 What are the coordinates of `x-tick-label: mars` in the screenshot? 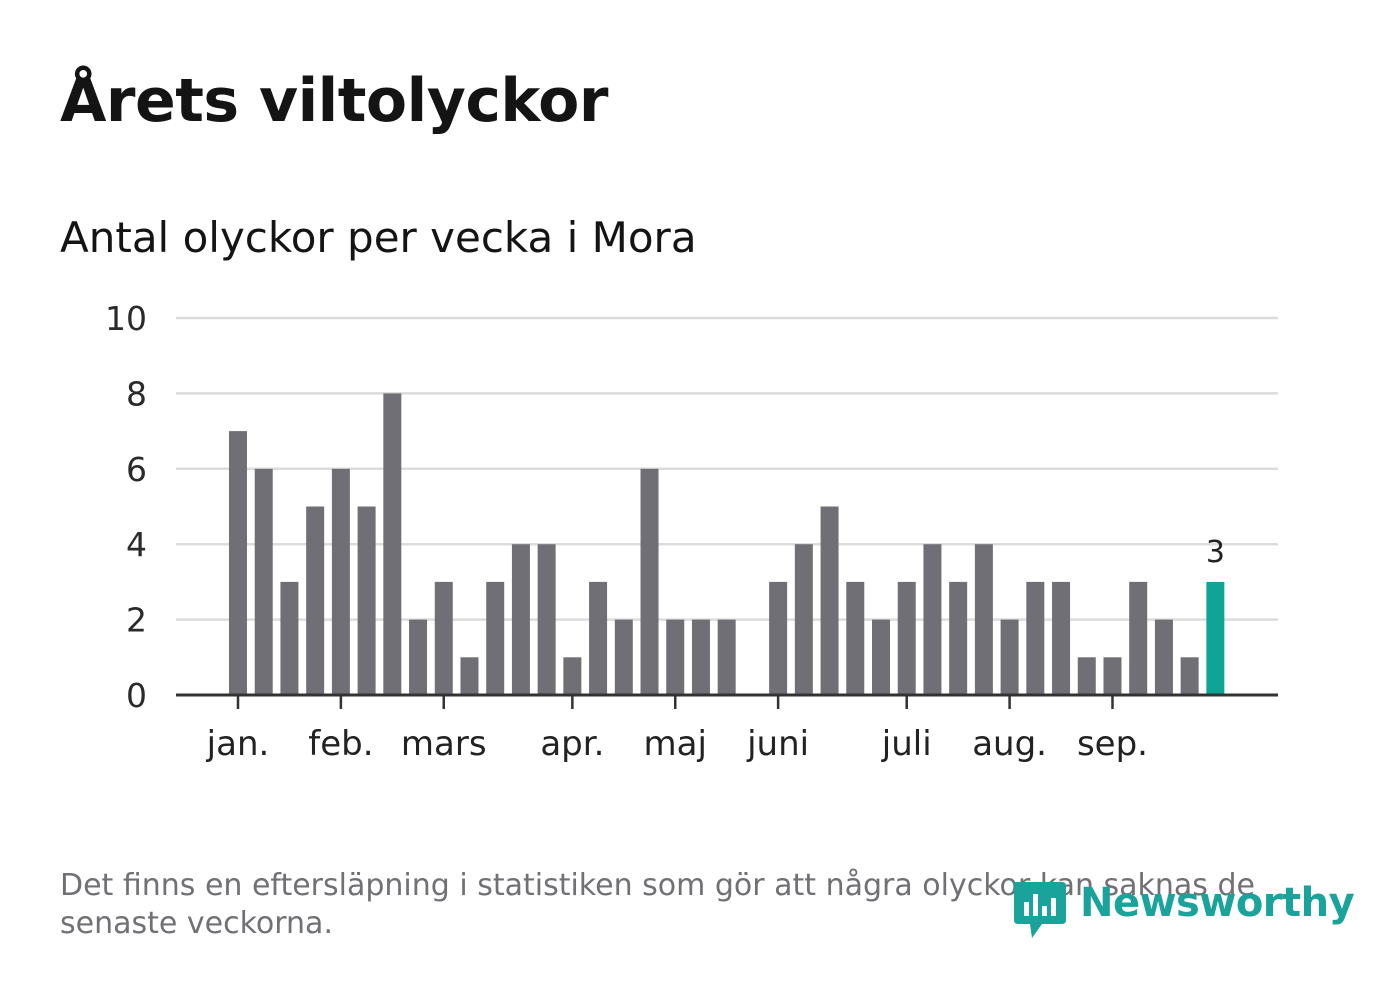 It's located at (444, 744).